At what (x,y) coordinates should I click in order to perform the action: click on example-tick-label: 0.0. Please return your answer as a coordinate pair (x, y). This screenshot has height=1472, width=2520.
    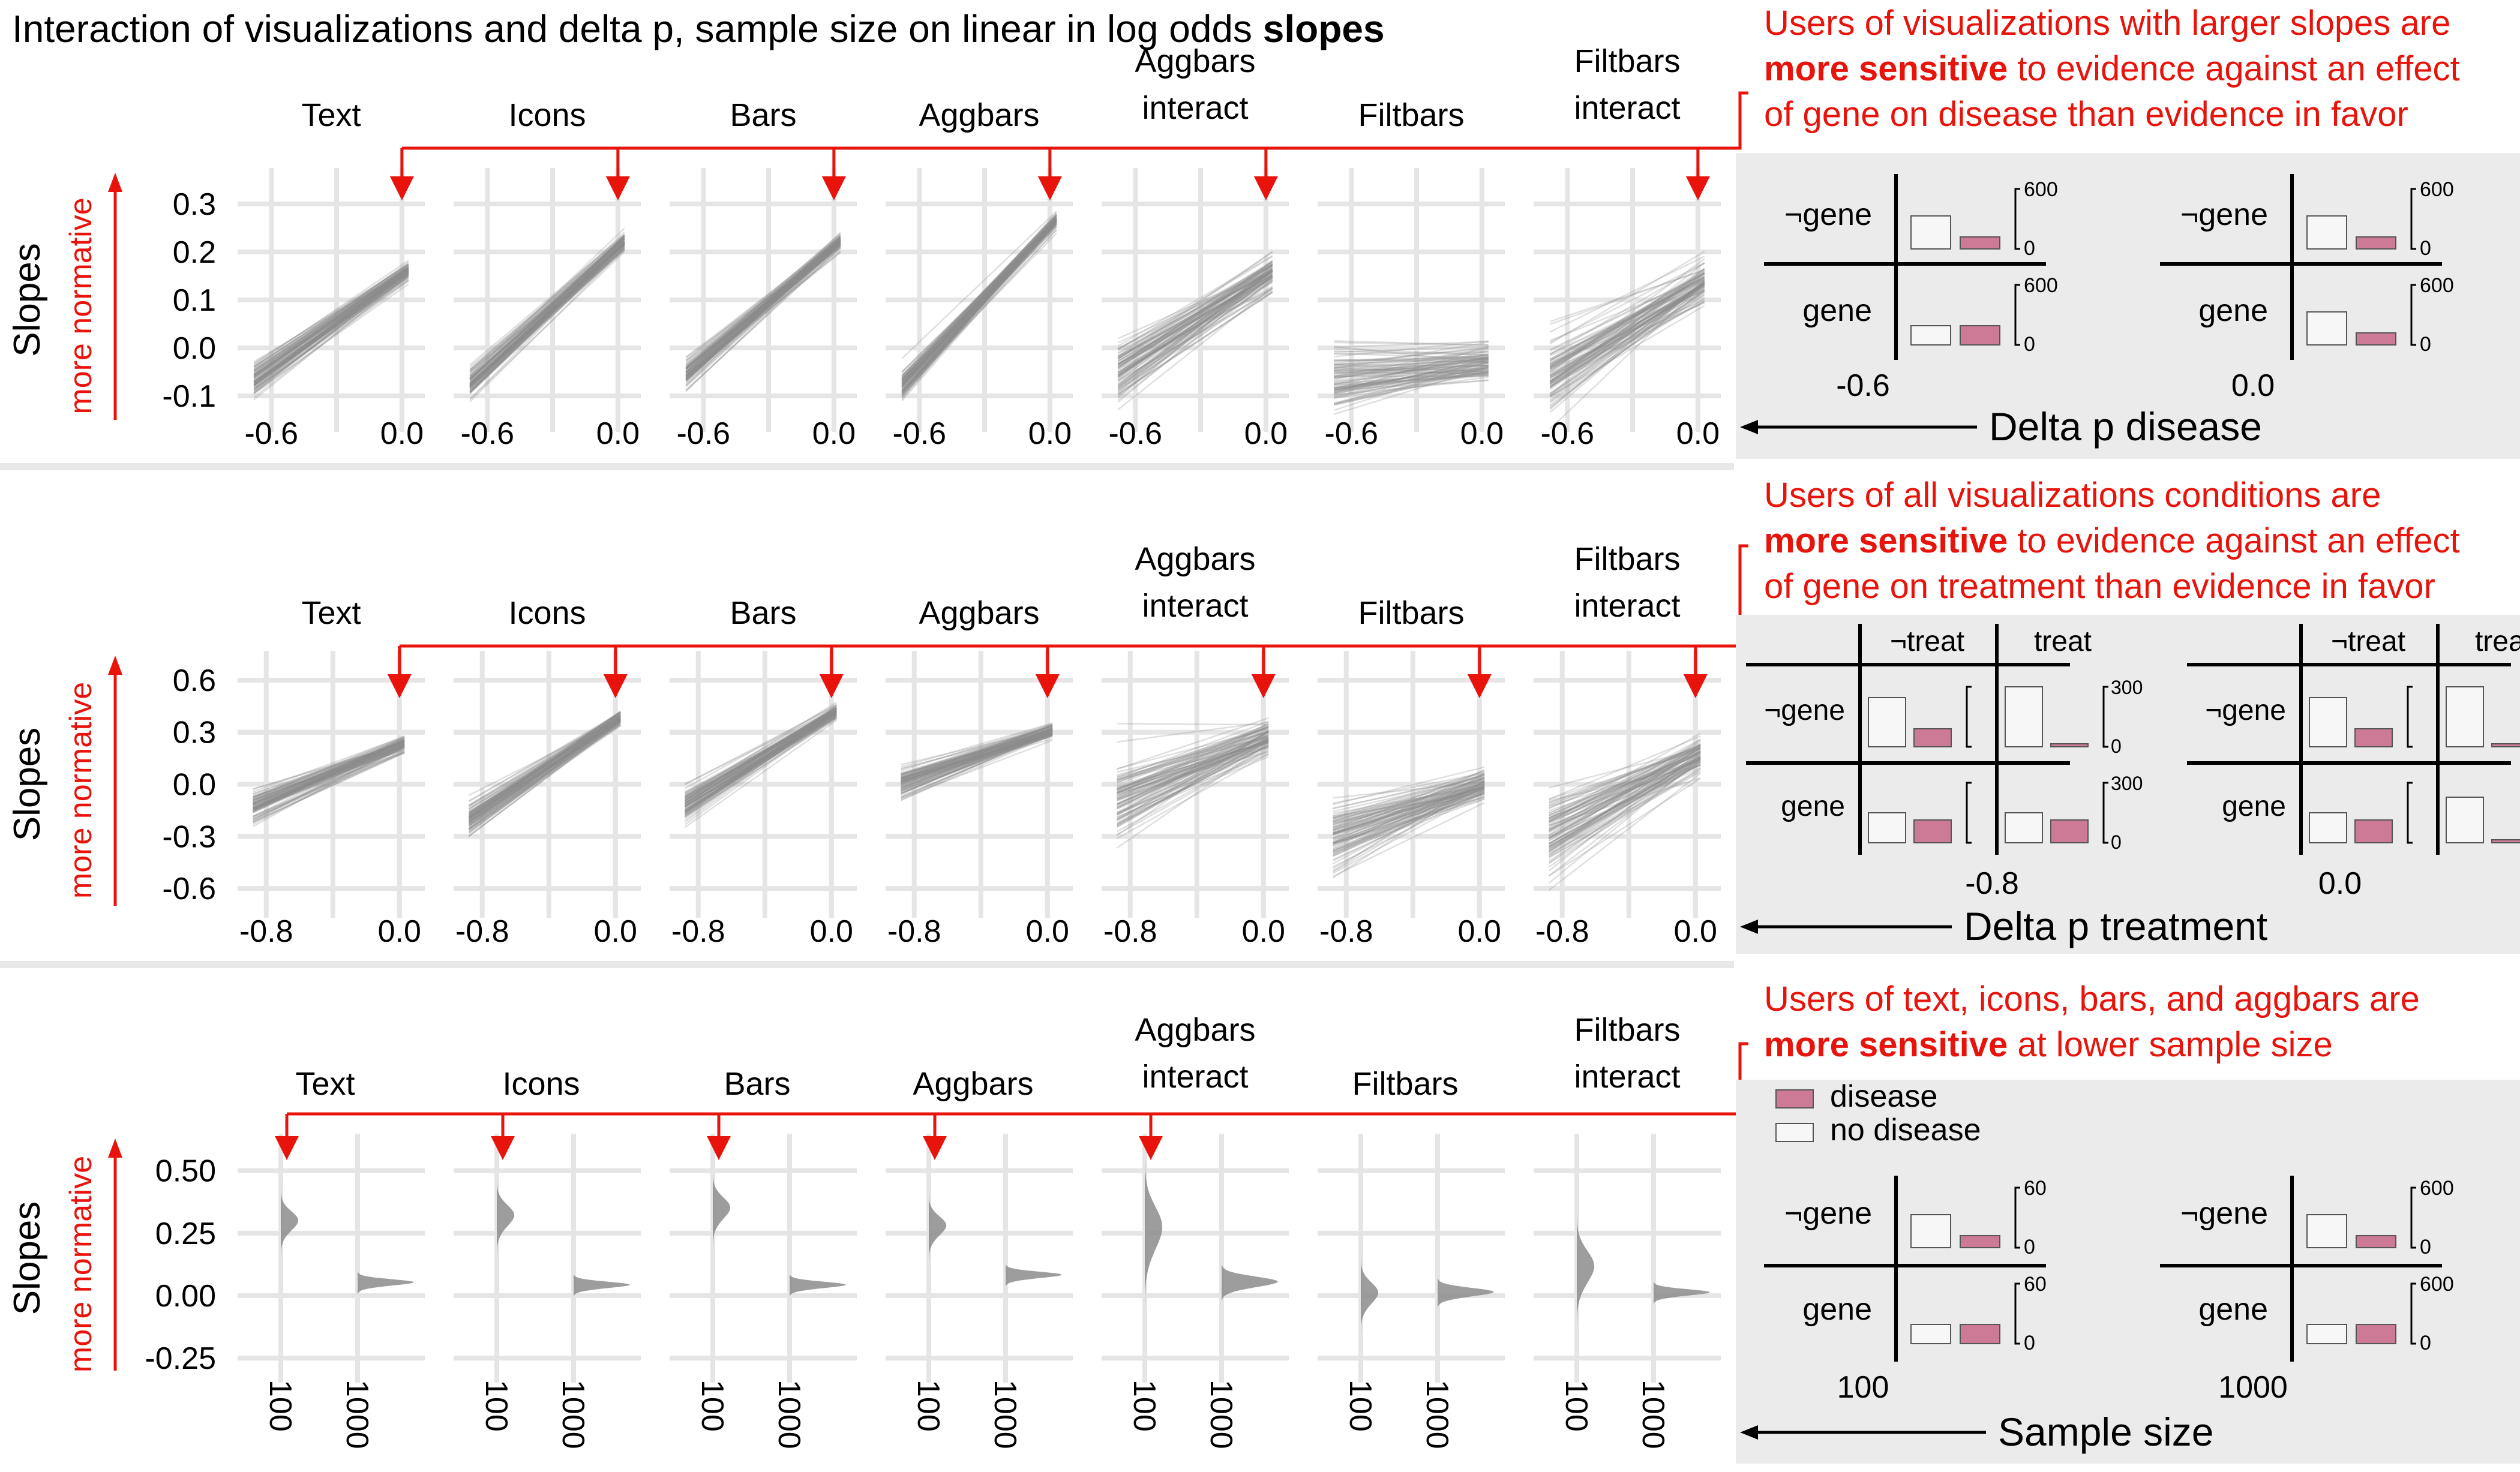
    Looking at the image, I should click on (2253, 385).